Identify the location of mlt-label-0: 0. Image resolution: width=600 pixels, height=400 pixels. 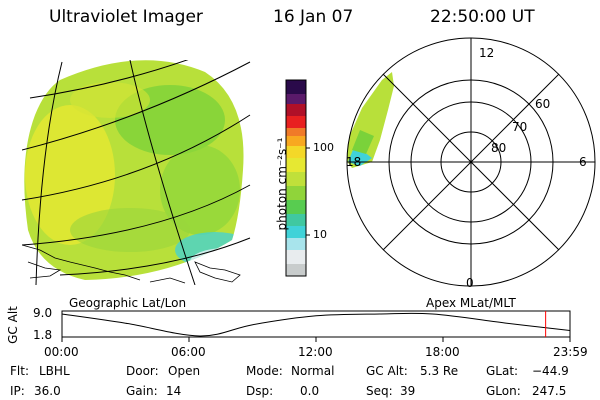
(470, 283).